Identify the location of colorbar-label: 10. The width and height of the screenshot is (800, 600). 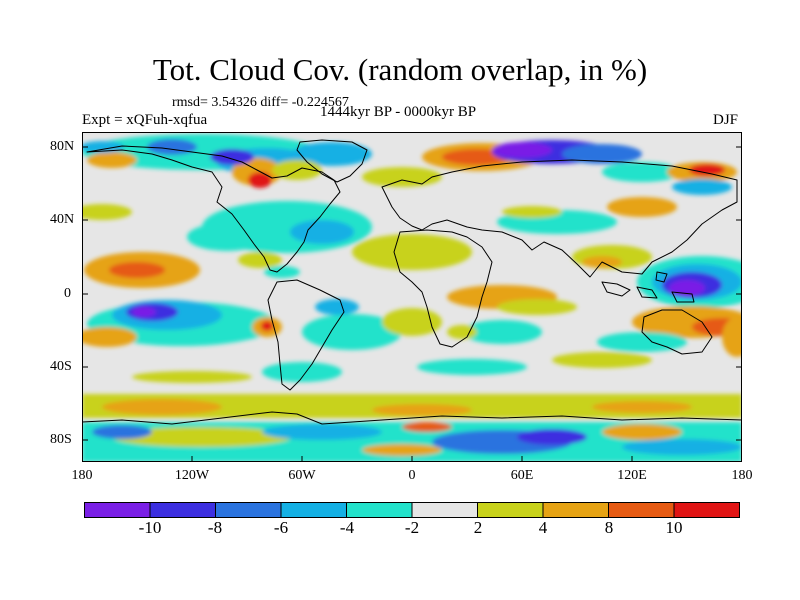
(674, 527).